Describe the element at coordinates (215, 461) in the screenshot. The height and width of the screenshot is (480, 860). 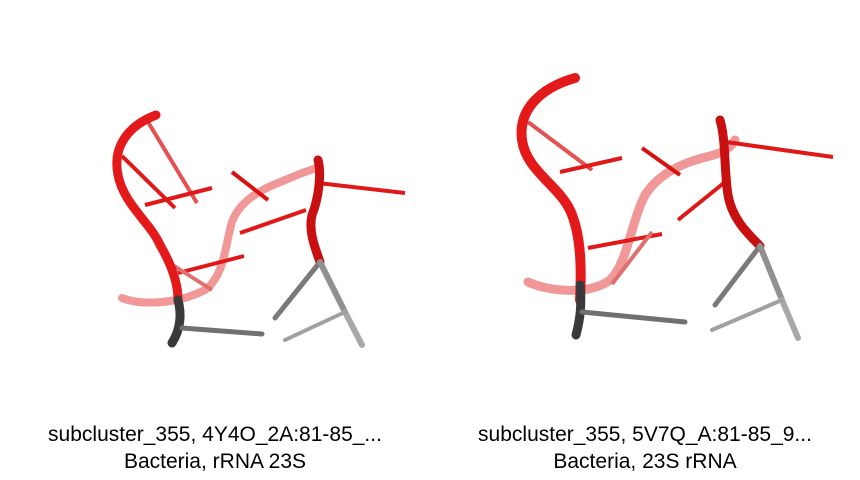
I see `panel-caption-subtitle: Bacteria, rRNA 23S` at that location.